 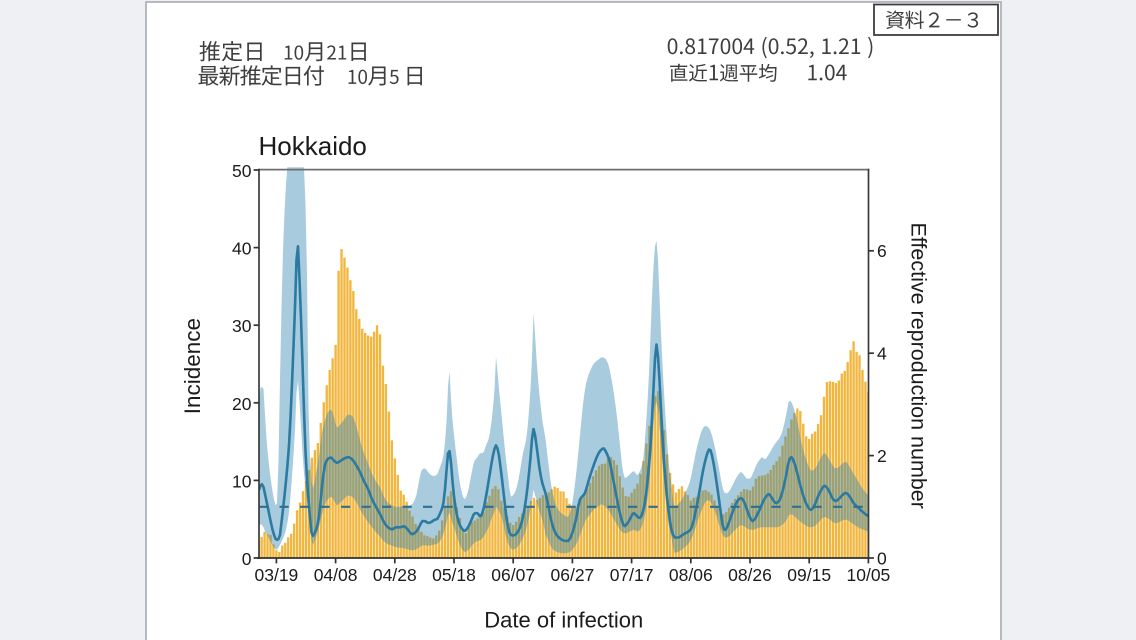 I want to click on svg-text: 20, so click(x=242, y=404).